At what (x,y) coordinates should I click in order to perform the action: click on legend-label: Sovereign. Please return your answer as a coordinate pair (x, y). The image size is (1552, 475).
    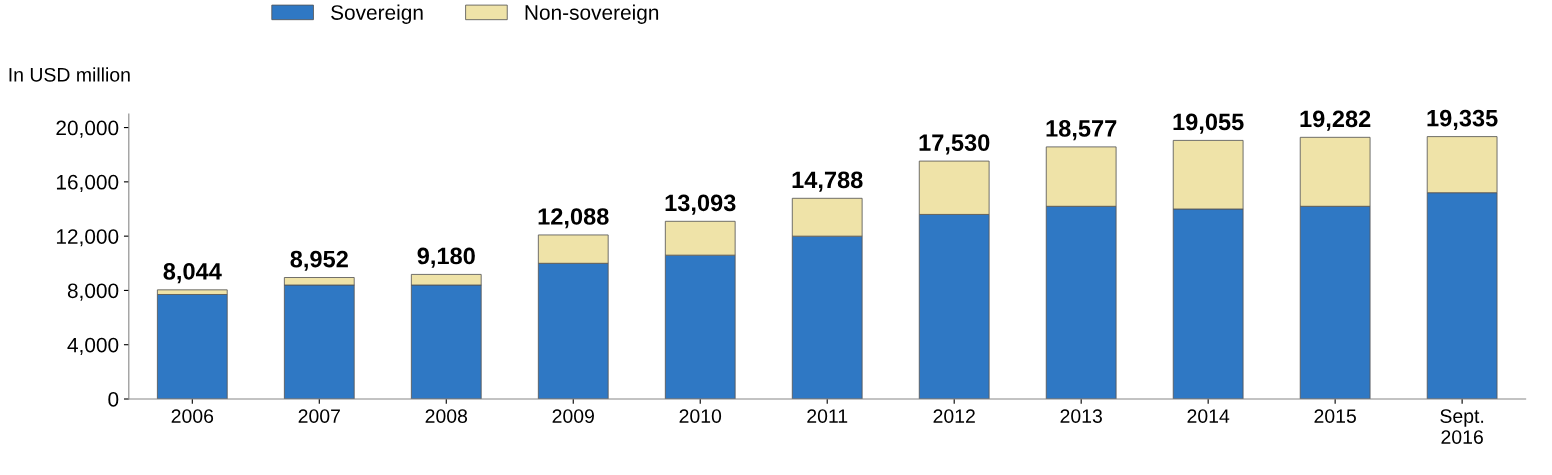
    Looking at the image, I should click on (377, 14).